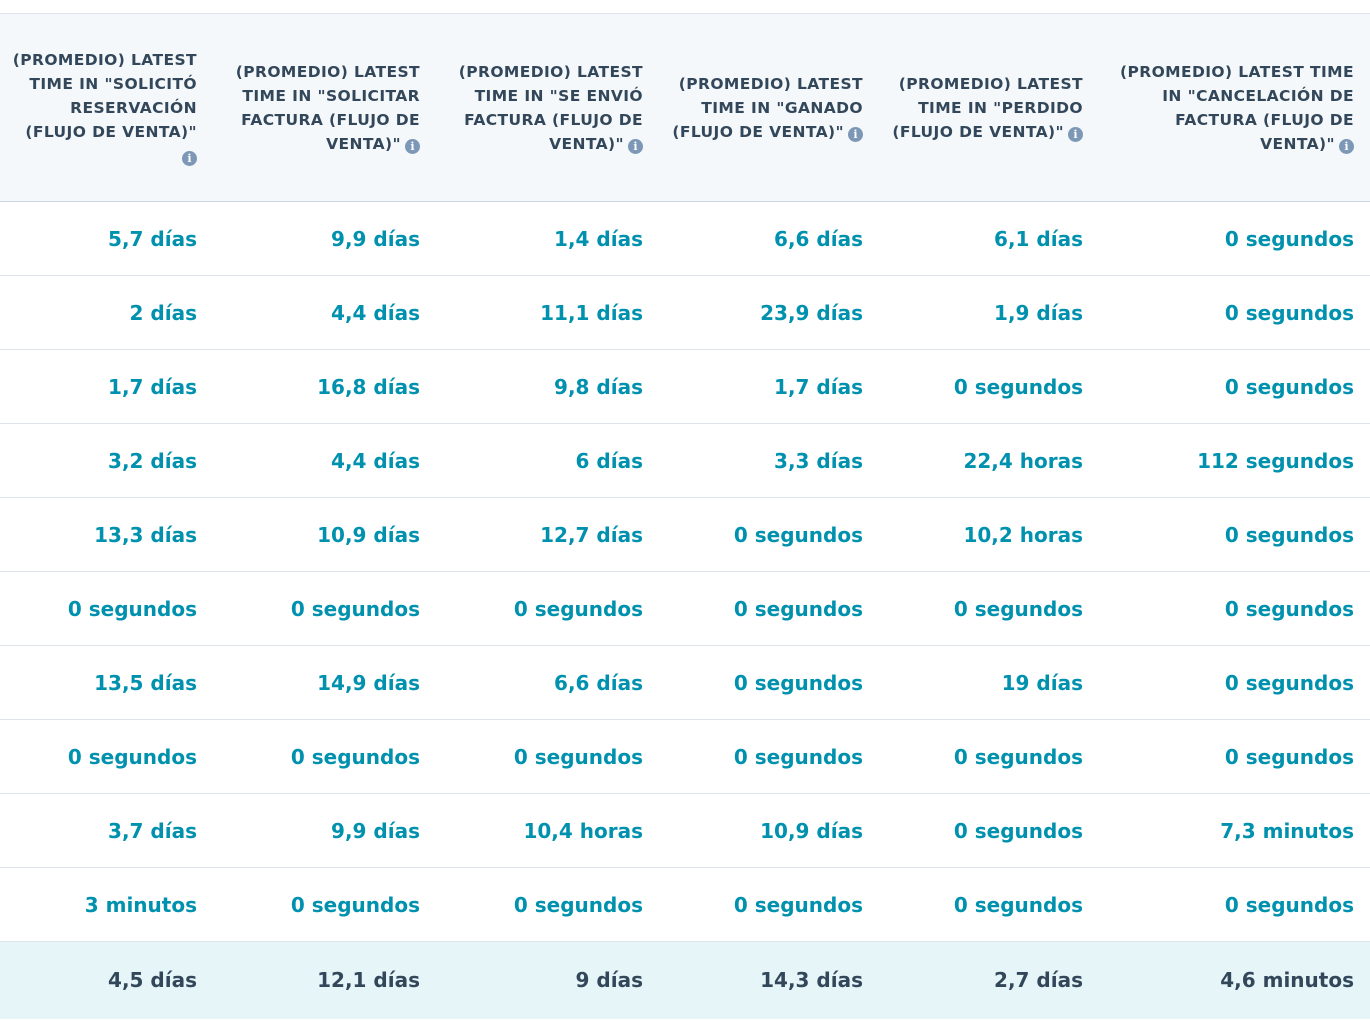 The width and height of the screenshot is (1370, 1020). What do you see at coordinates (324, 682) in the screenshot?
I see `table-cell: 14,9 días` at bounding box center [324, 682].